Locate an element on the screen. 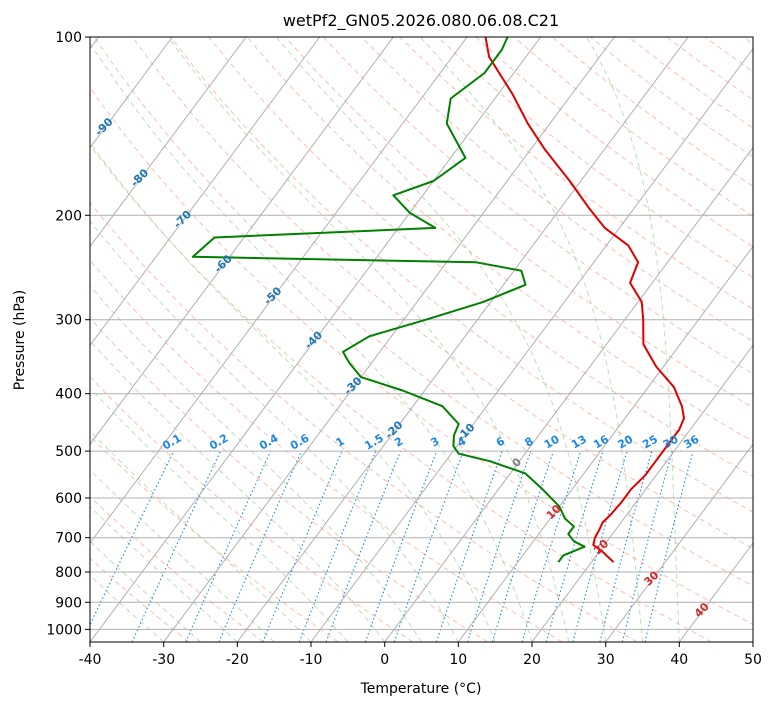  x-axis: -40 -30 -20 -10 0 10 20 30 40 50 is located at coordinates (420, 655).